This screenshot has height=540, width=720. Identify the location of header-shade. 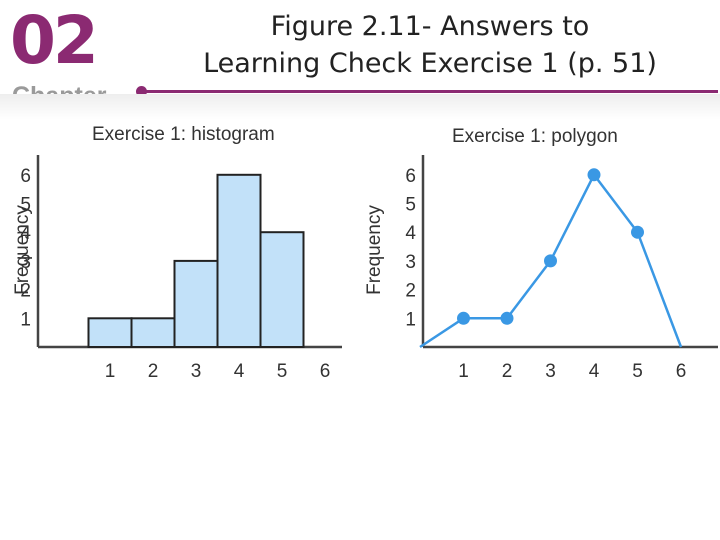
(360, 107).